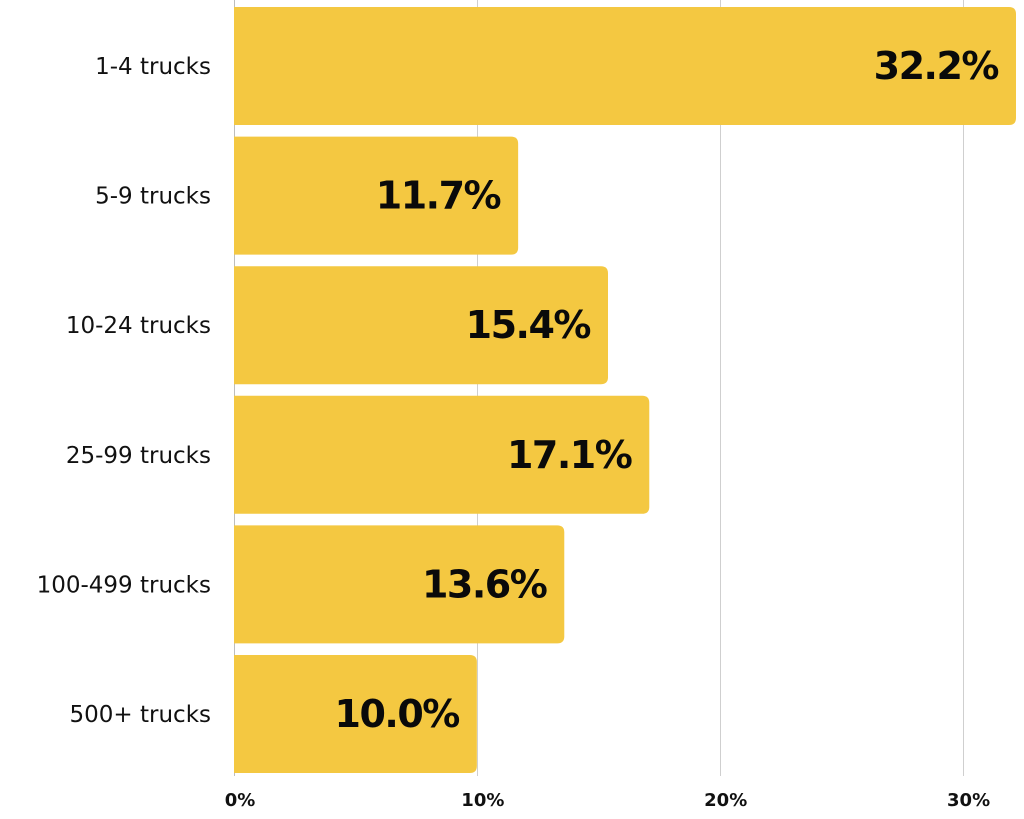 This screenshot has height=819, width=1024. What do you see at coordinates (397, 714) in the screenshot?
I see `bar-value-label: 10.0%` at bounding box center [397, 714].